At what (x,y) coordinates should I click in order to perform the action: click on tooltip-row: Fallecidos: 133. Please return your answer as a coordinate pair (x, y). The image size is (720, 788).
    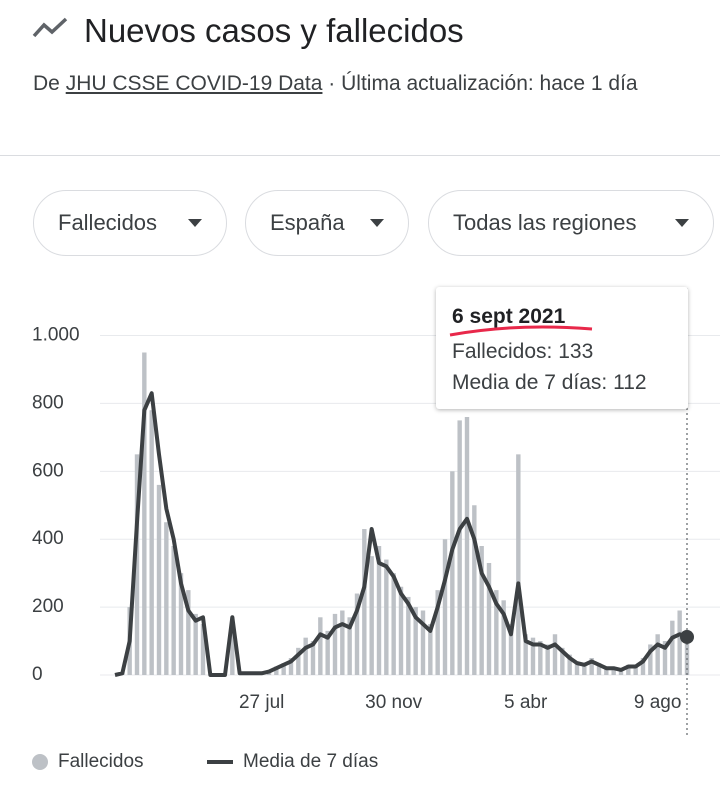
    Looking at the image, I should click on (522, 352).